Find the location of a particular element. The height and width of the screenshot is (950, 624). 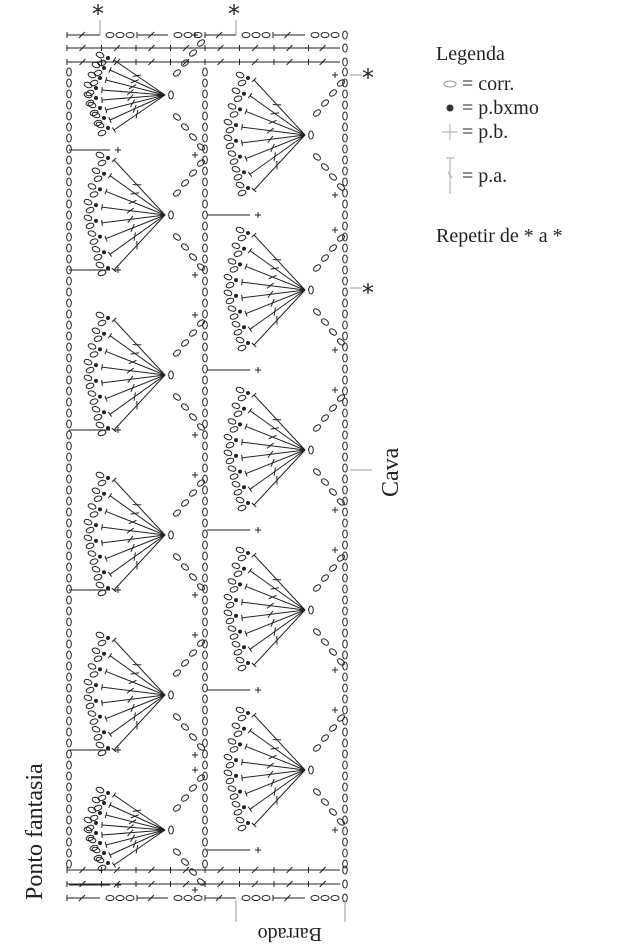

repeat-marker-top-left: * is located at coordinates (98, 14).